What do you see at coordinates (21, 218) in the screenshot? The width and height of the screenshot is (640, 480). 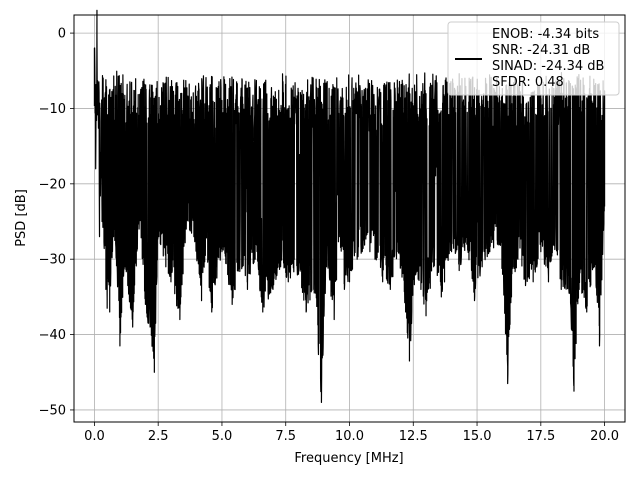 I see `y-axis-label: PSD [dB]` at bounding box center [21, 218].